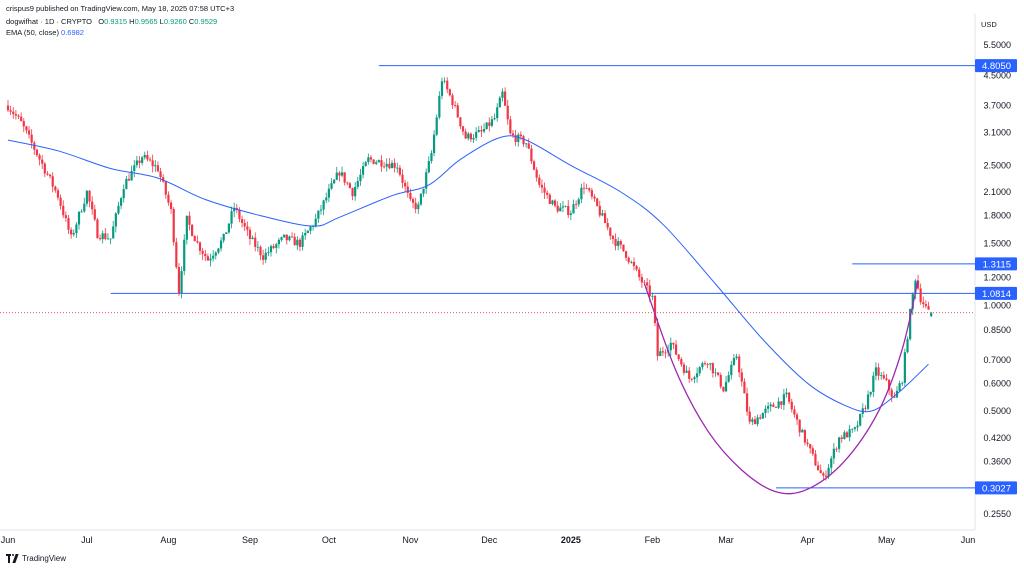 The width and height of the screenshot is (1024, 570). I want to click on footer-brand: TradingView, so click(36, 558).